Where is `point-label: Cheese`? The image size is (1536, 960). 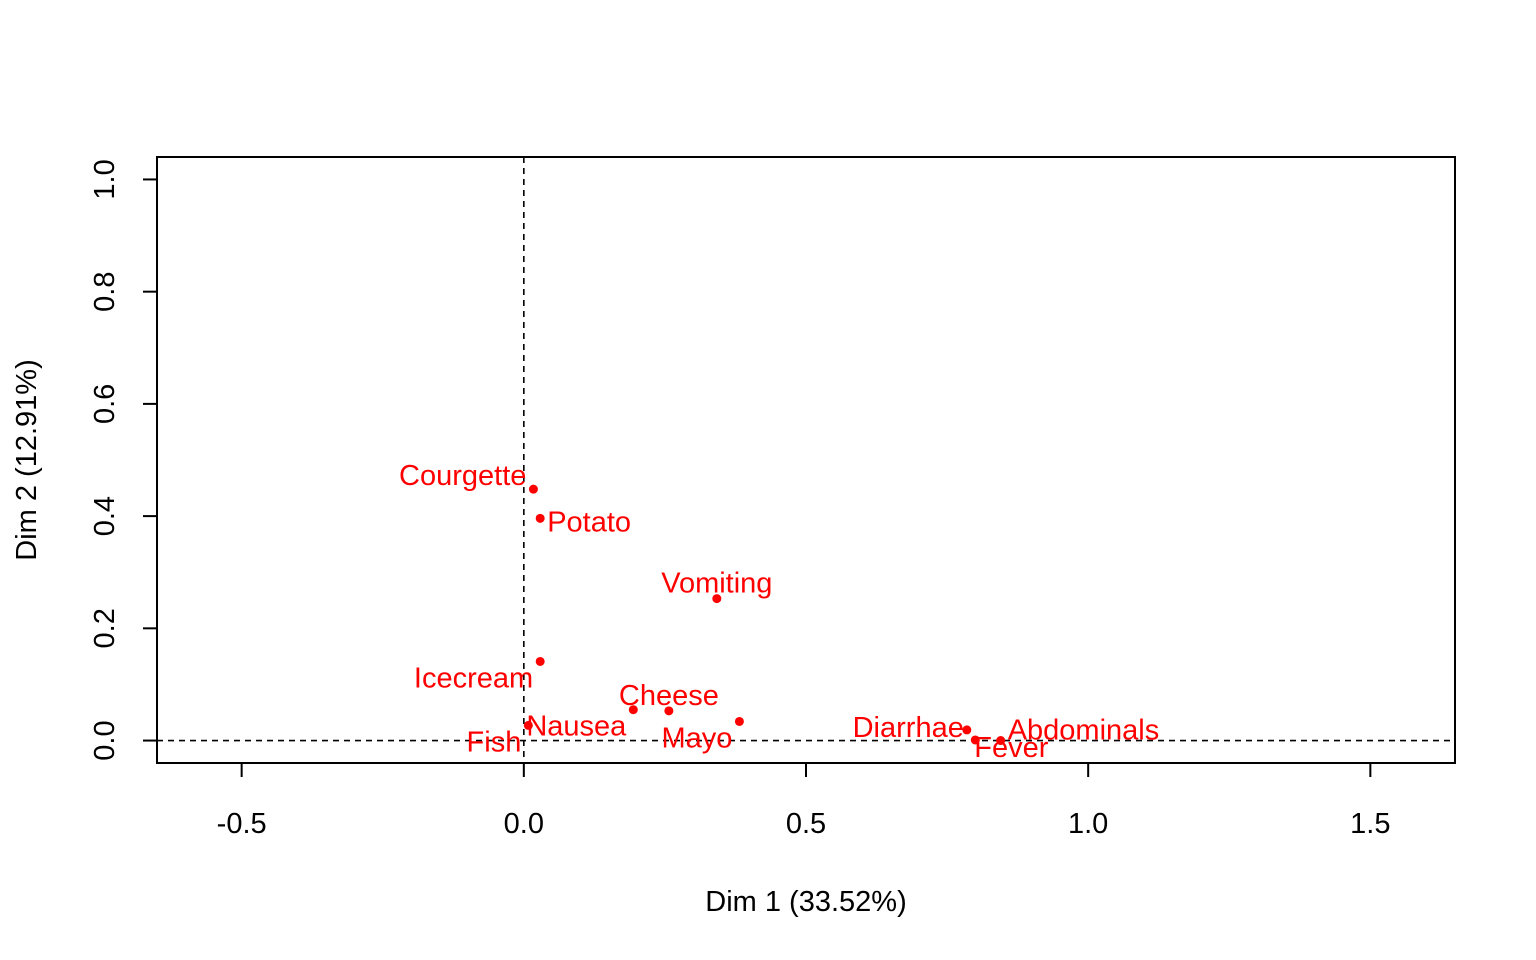 point-label: Cheese is located at coordinates (669, 696).